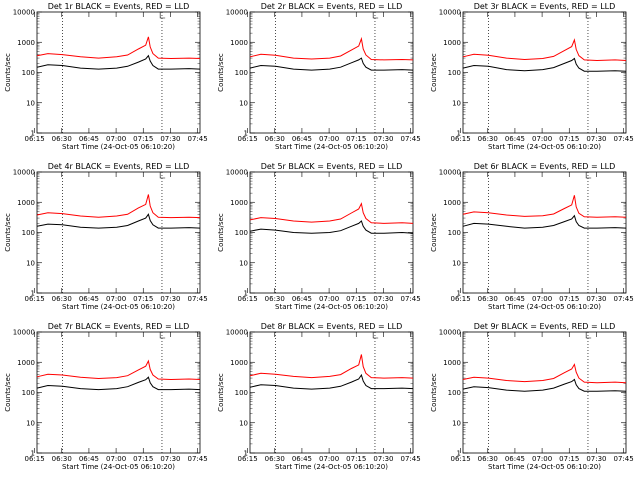 This screenshot has width=640, height=480. What do you see at coordinates (332, 166) in the screenshot?
I see `chart-title: Det 5r BLACK = Events, RED = LLD` at bounding box center [332, 166].